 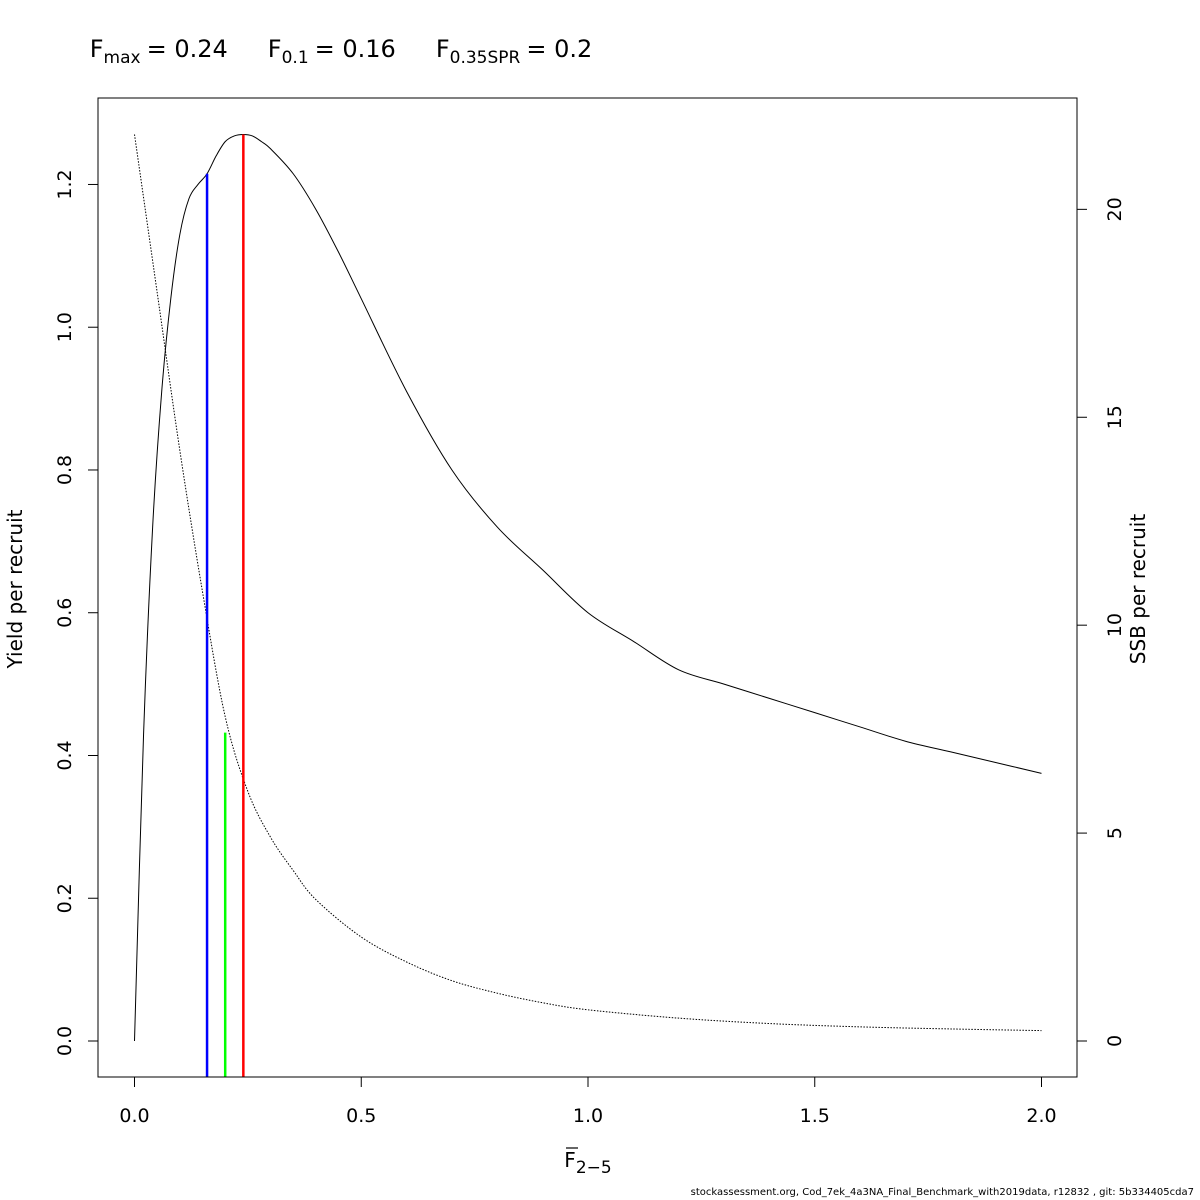 I want to click on x-tick-label: 0.5, so click(x=361, y=1116).